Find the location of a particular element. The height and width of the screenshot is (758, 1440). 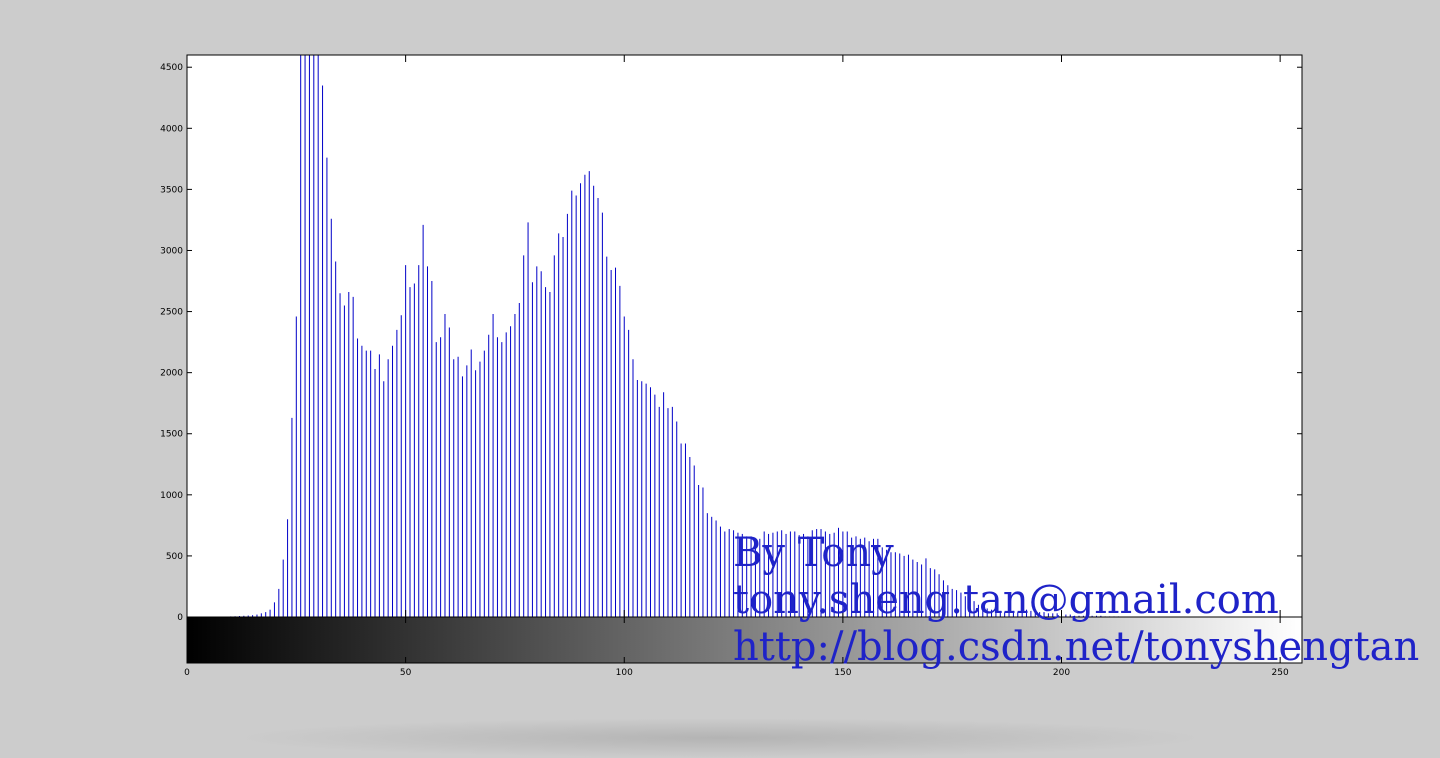

x-tick-label: 150 is located at coordinates (842, 673).